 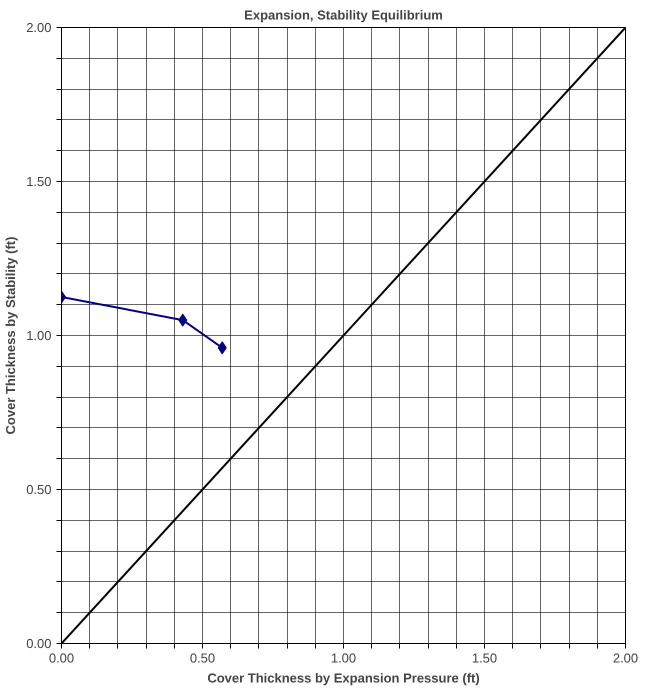 What do you see at coordinates (39, 489) in the screenshot?
I see `y-tick-label: 0.50` at bounding box center [39, 489].